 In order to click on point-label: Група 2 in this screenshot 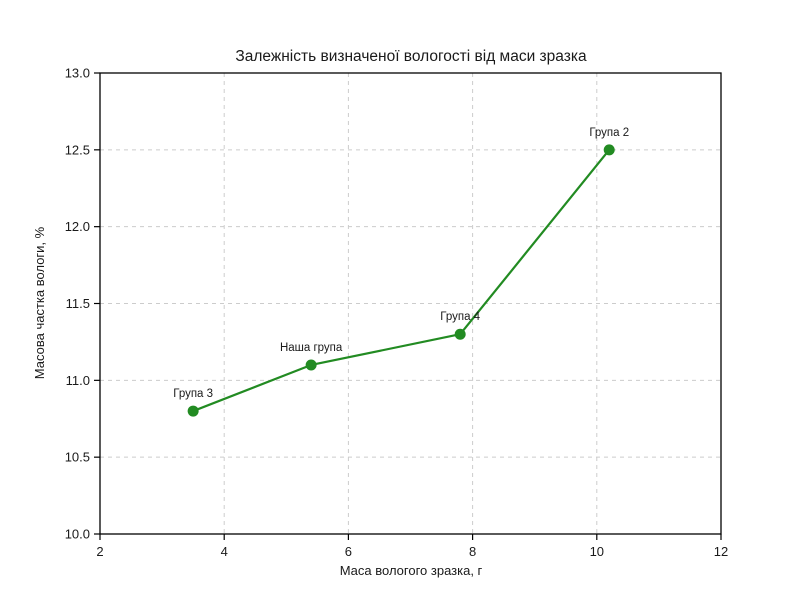, I will do `click(609, 133)`.